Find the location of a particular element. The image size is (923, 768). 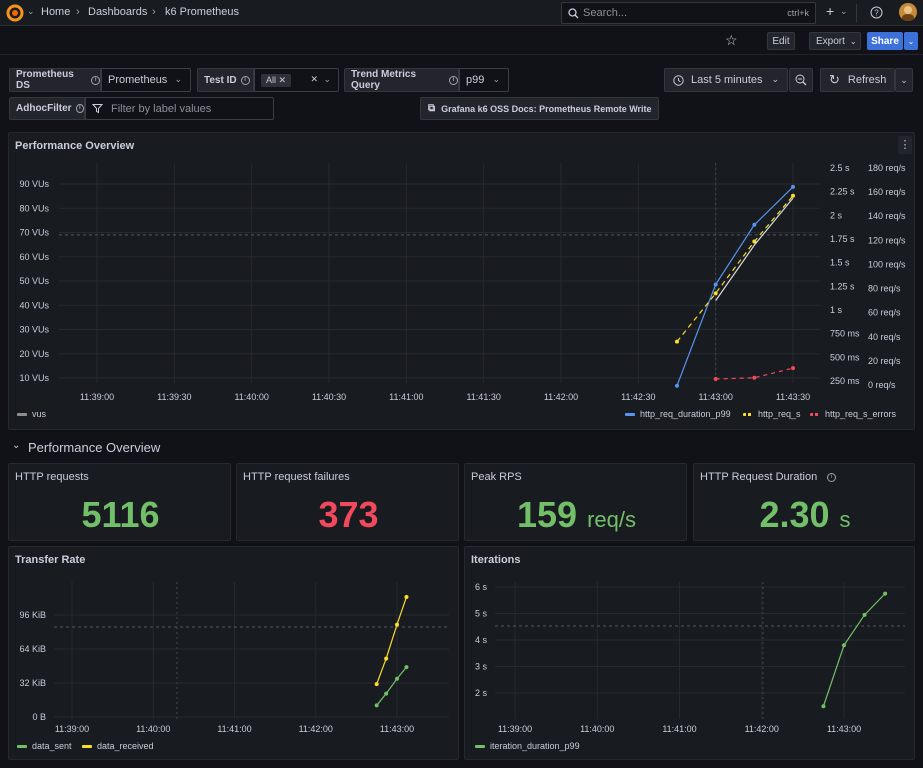

y-tick-label: 1.5 s is located at coordinates (840, 263).